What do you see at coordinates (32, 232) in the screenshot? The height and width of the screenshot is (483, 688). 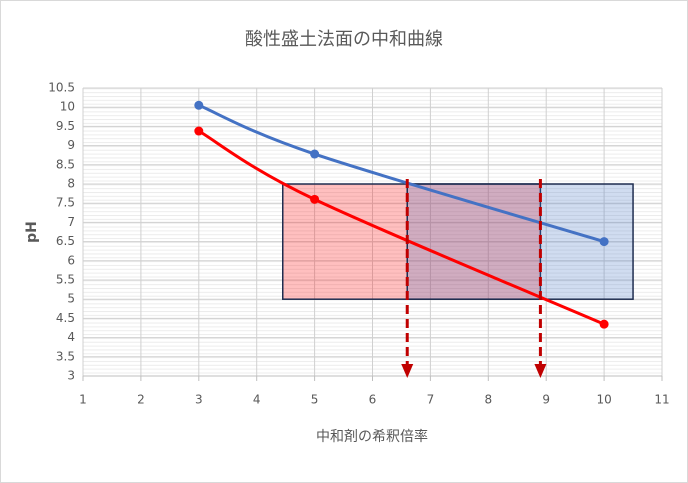 I see `y-axis-label: pH` at bounding box center [32, 232].